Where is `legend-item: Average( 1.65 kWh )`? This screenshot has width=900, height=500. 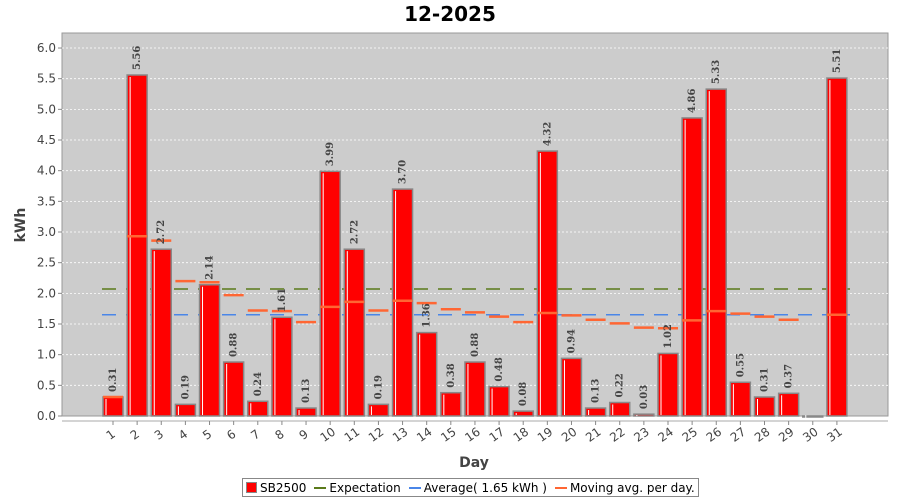 legend-item: Average( 1.65 kWh ) is located at coordinates (477, 487).